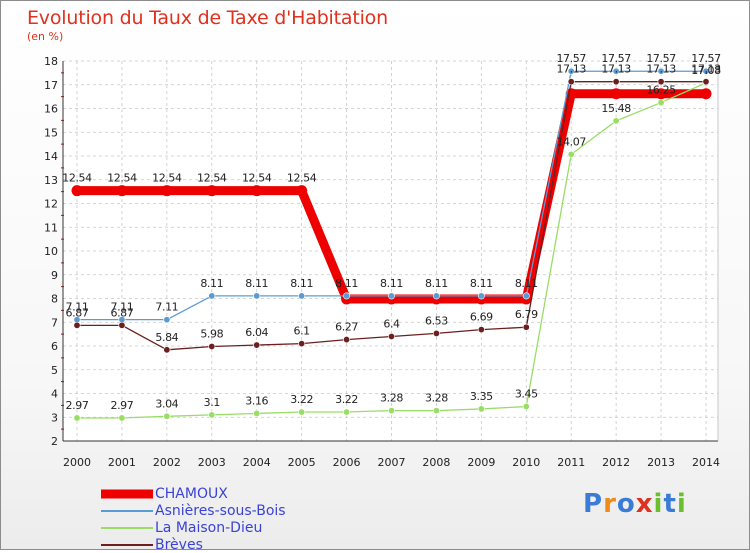 The width and height of the screenshot is (750, 553). Describe the element at coordinates (211, 333) in the screenshot. I see `data-label-breves: 5.98` at that location.